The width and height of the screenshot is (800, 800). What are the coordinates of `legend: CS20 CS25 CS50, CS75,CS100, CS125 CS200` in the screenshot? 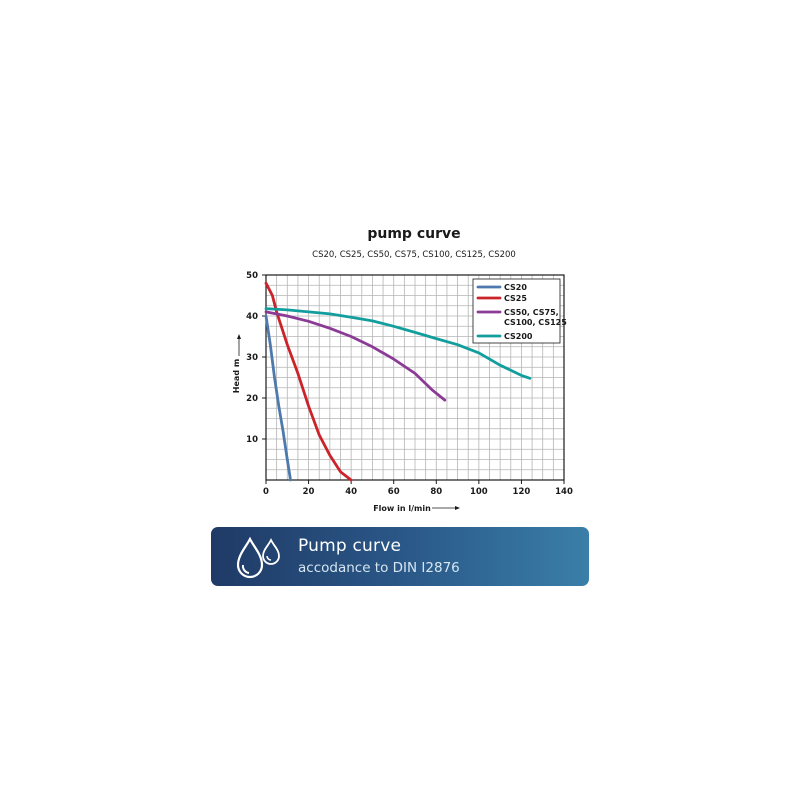 It's located at (519, 311).